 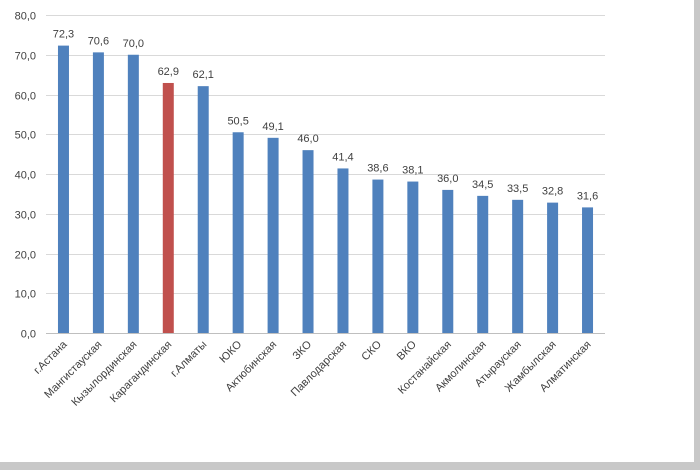 What do you see at coordinates (98, 41) in the screenshot?
I see `data-label: 70,6` at bounding box center [98, 41].